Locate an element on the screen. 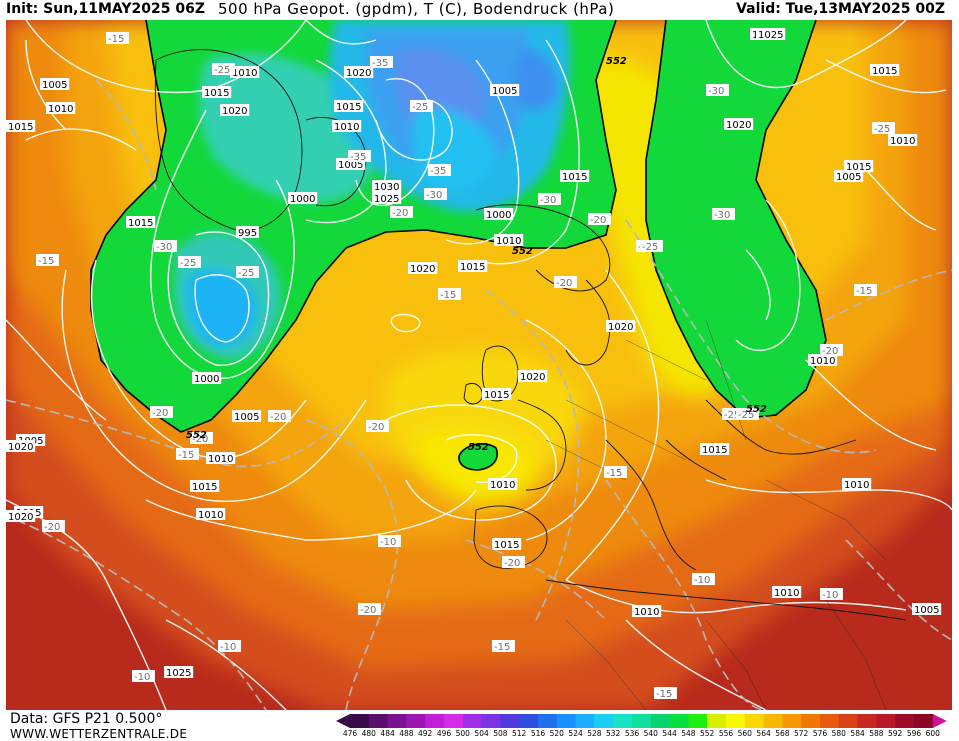  colorbar-tick-label: 476 is located at coordinates (350, 733).